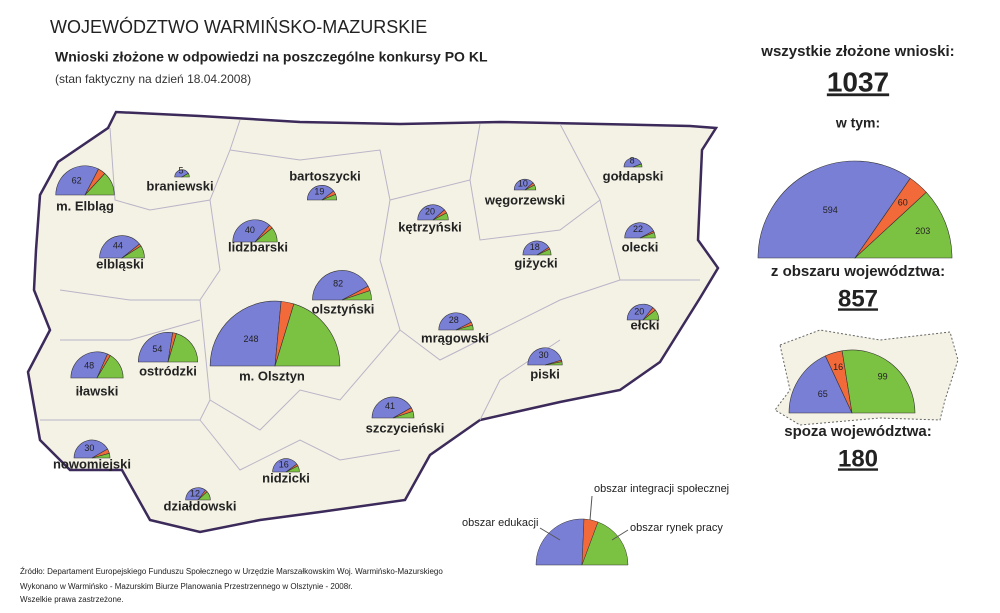 This screenshot has width=1000, height=613. I want to click on slice-value: 203, so click(922, 231).